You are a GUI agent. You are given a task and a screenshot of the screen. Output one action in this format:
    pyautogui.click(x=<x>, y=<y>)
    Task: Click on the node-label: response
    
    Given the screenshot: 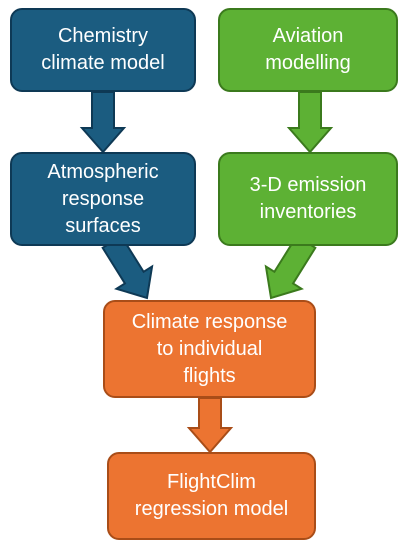 What is the action you would take?
    pyautogui.click(x=103, y=198)
    